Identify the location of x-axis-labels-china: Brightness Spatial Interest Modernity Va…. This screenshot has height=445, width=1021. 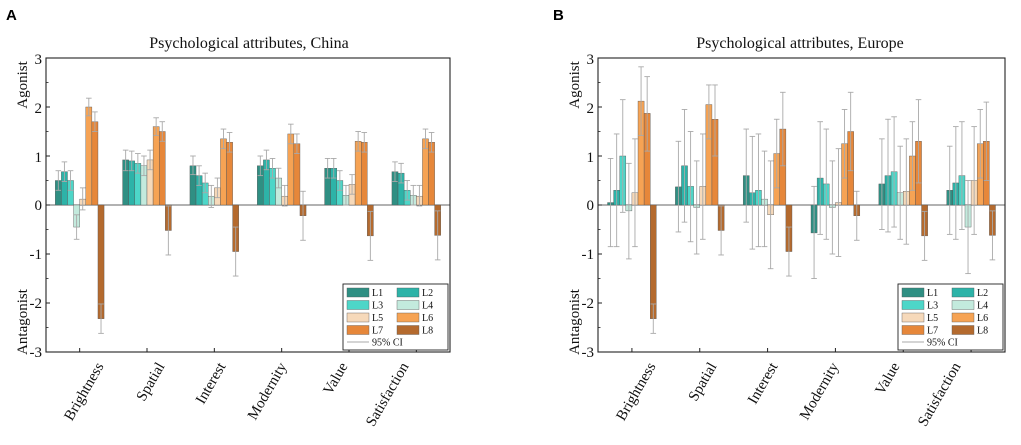
(237, 394).